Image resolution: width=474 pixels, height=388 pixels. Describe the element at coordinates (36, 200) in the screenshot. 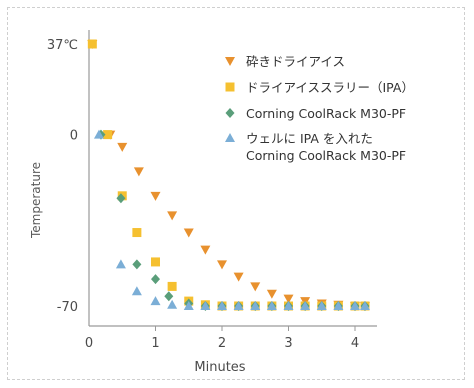

I see `y-axis-label: Temperature` at that location.